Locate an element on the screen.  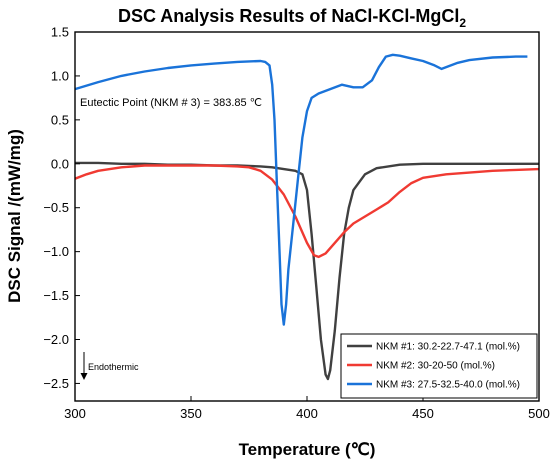
legend-box is located at coordinates (439, 366).